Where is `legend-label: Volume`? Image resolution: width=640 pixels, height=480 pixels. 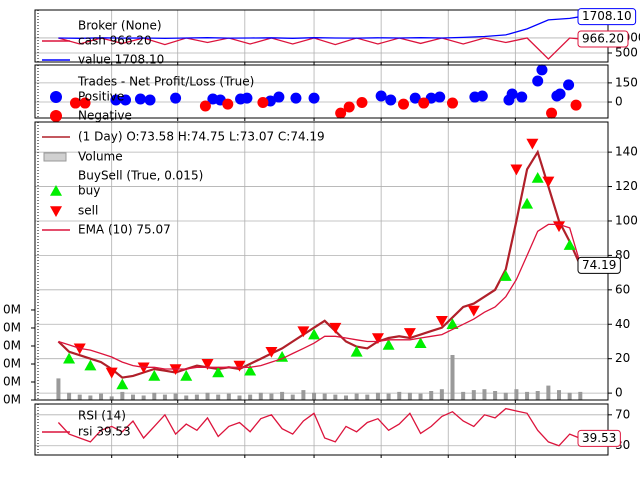 legend-label: Volume is located at coordinates (100, 157).